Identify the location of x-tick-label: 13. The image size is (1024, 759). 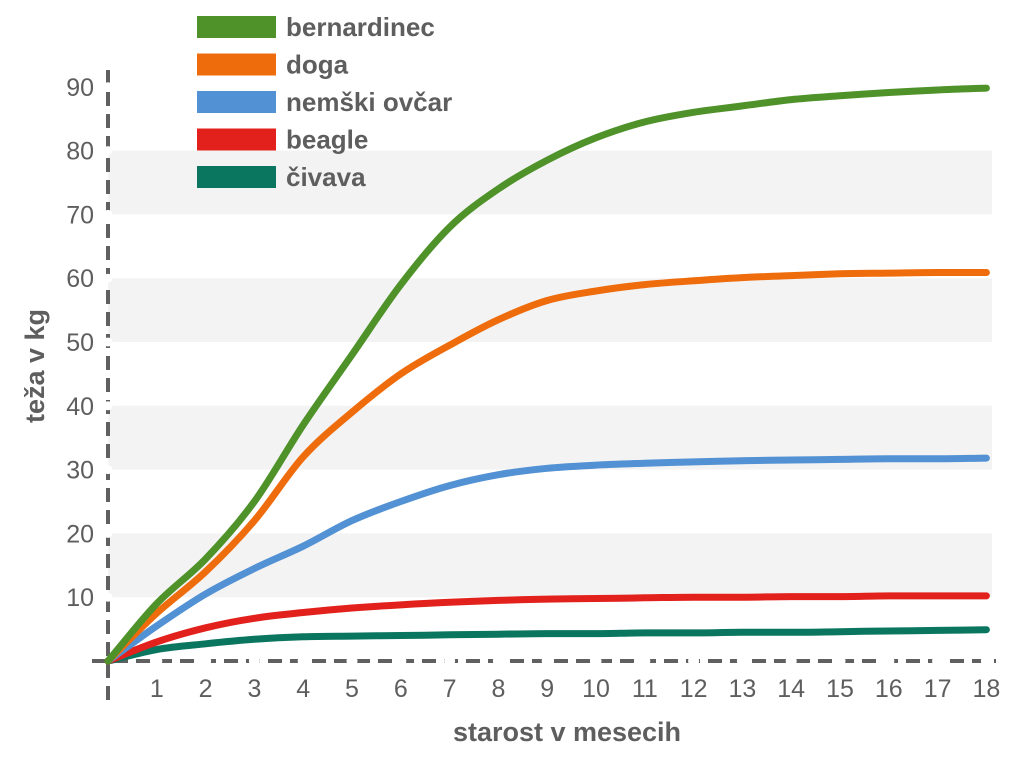
(742, 689).